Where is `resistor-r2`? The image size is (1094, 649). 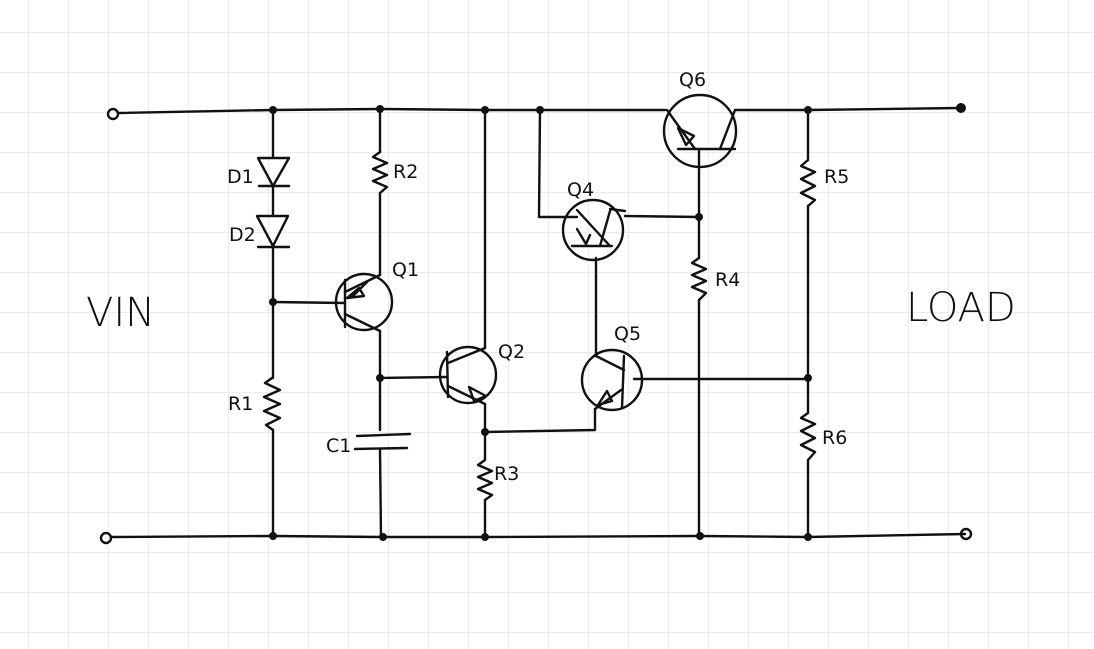 resistor-r2 is located at coordinates (380, 172).